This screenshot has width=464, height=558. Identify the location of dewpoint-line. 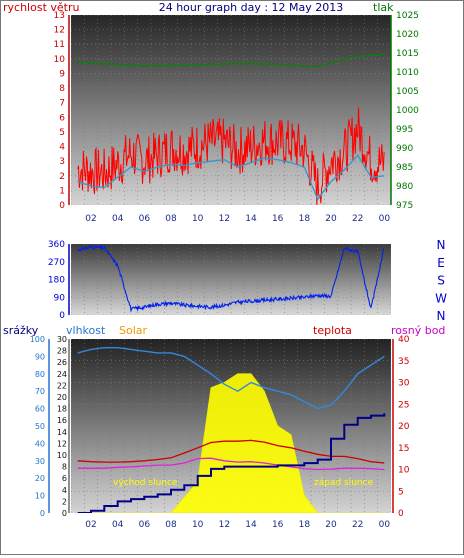
(231, 464).